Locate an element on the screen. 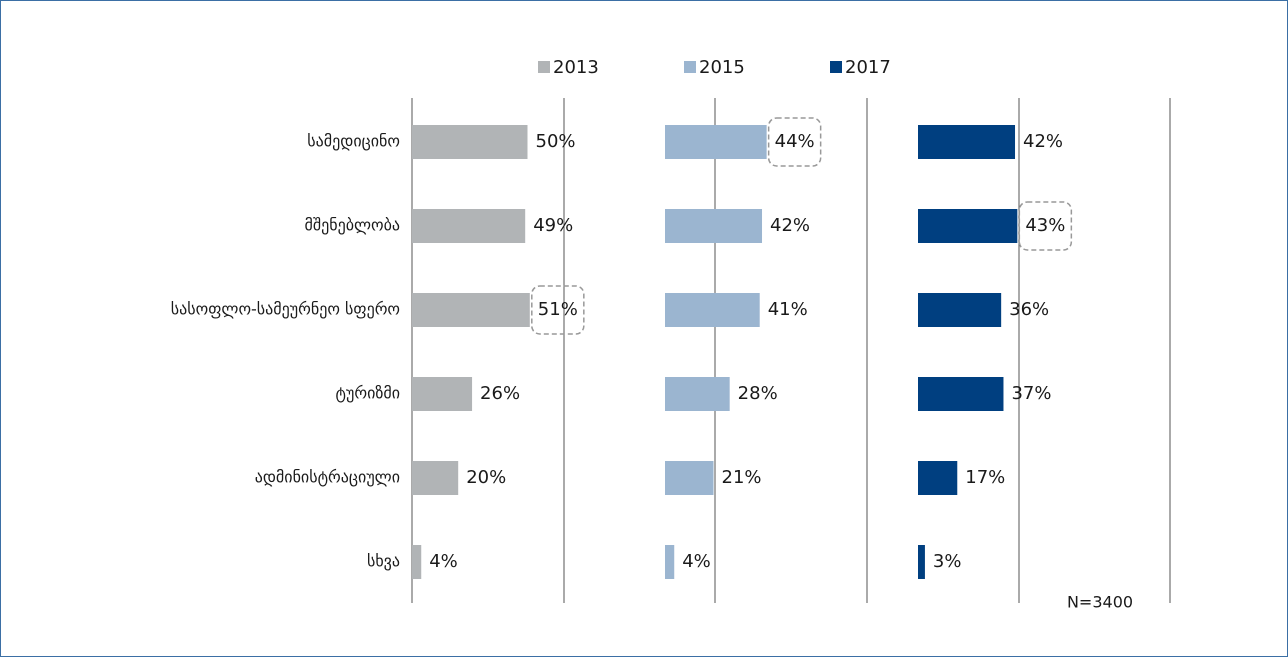 The image size is (1288, 657). category-label: ადმინისტრაციული is located at coordinates (327, 477).